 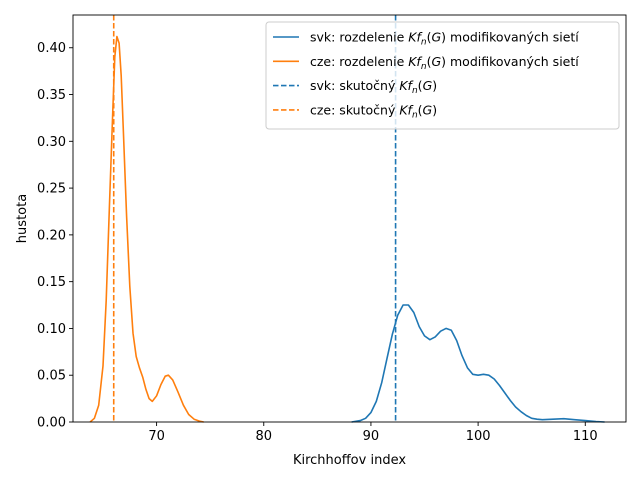 What do you see at coordinates (263, 436) in the screenshot?
I see `x-tick-label: 80` at bounding box center [263, 436].